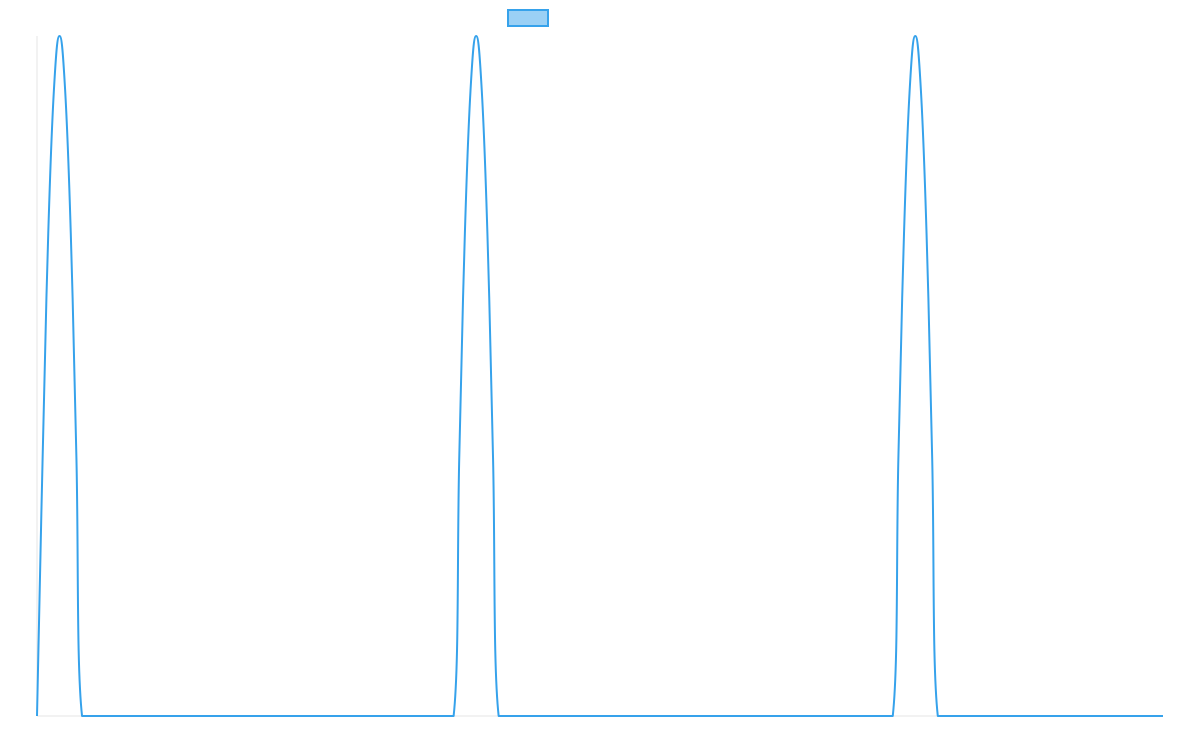 This screenshot has width=1200, height=750. I want to click on legend-swatch, so click(528, 18).